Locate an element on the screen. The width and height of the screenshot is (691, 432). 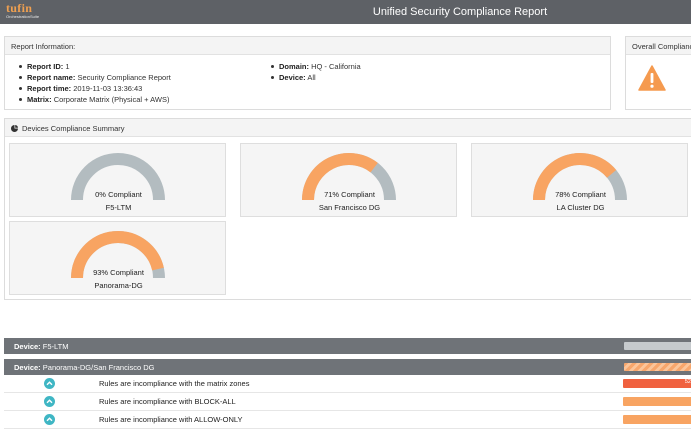
device-section-name: Panorama-DG/San Francisco DG is located at coordinates (98, 367).